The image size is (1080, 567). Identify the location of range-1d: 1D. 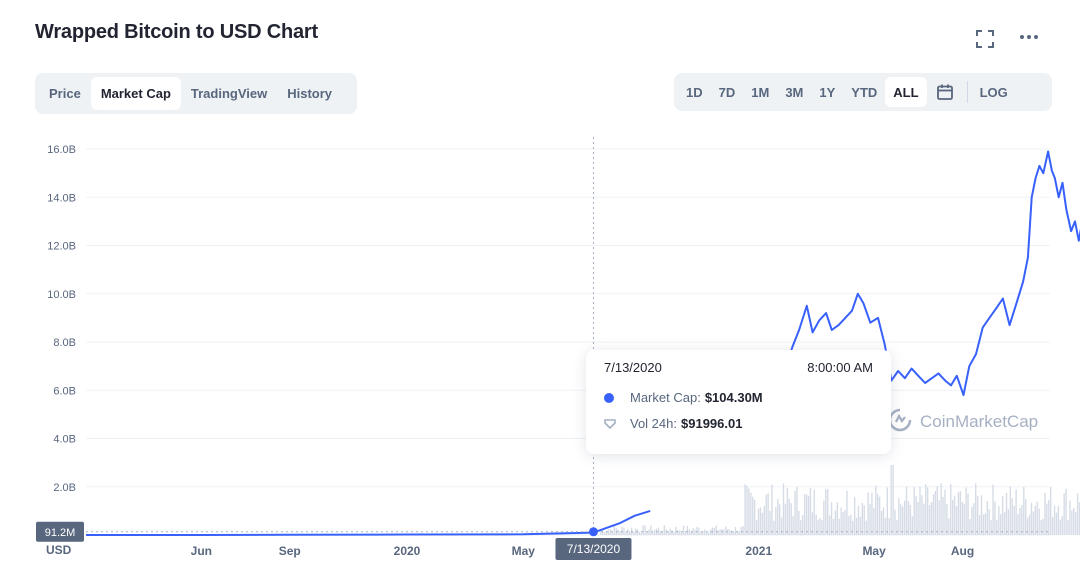
(694, 92).